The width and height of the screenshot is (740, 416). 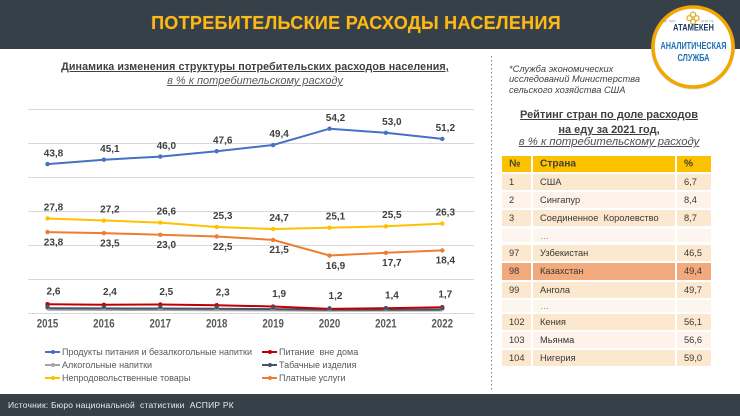 I want to click on svg-text: 18,4, so click(x=446, y=261).